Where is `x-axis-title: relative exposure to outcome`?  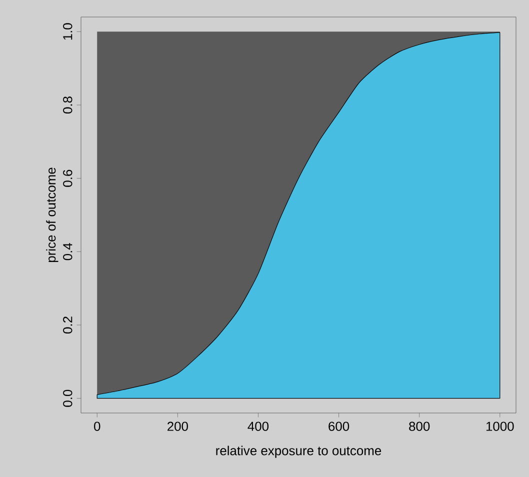 x-axis-title: relative exposure to outcome is located at coordinates (299, 452).